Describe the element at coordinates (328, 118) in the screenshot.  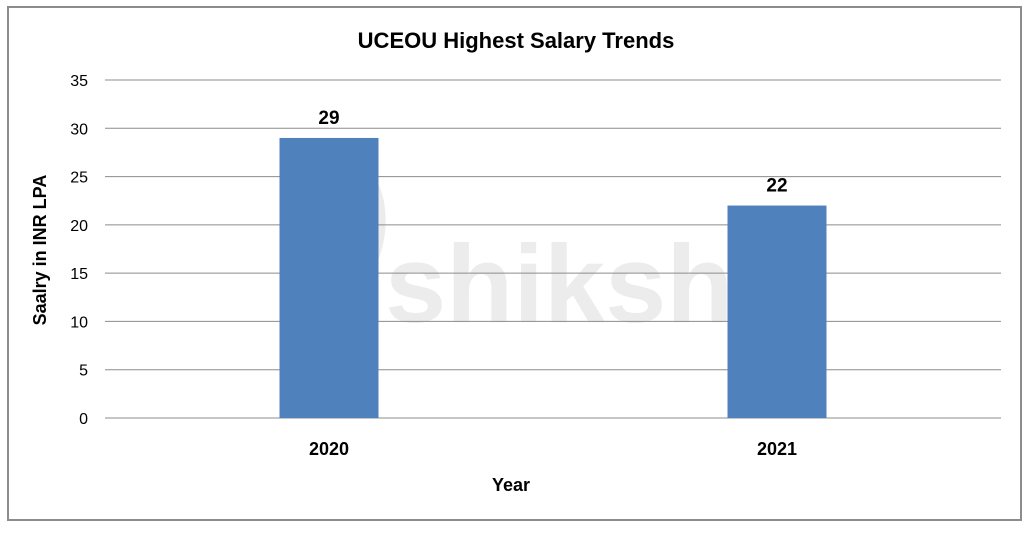
I see `data-label-2020: 29` at that location.